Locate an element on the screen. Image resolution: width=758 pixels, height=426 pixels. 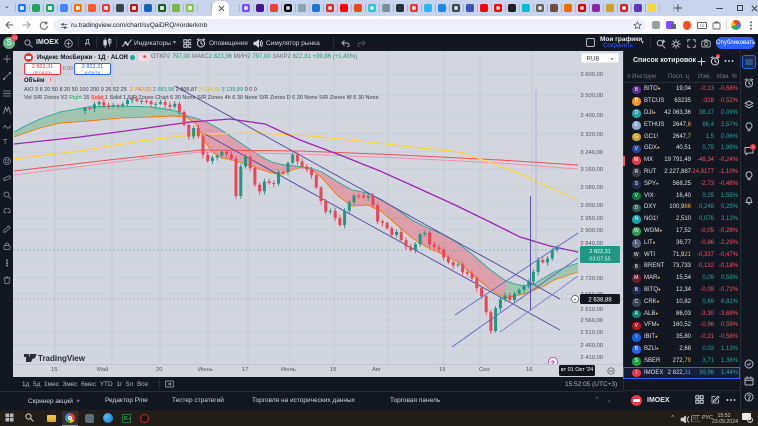
svg-text: 2 460,00 is located at coordinates (591, 346).